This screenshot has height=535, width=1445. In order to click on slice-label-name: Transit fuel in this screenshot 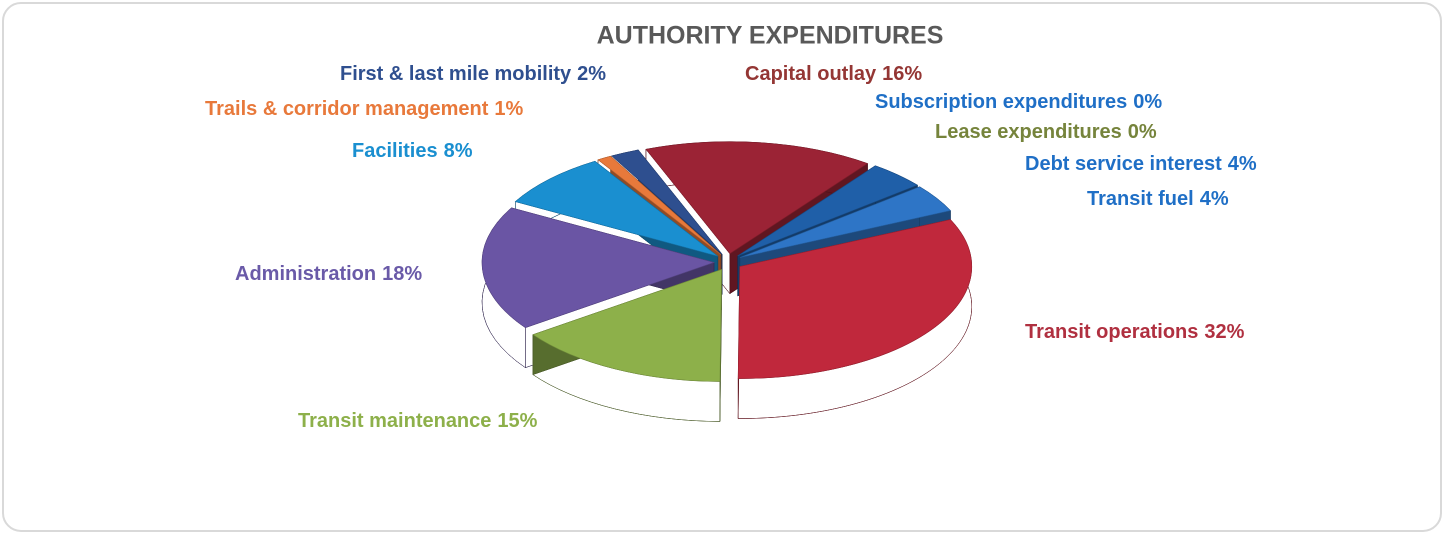, I will do `click(1140, 199)`.